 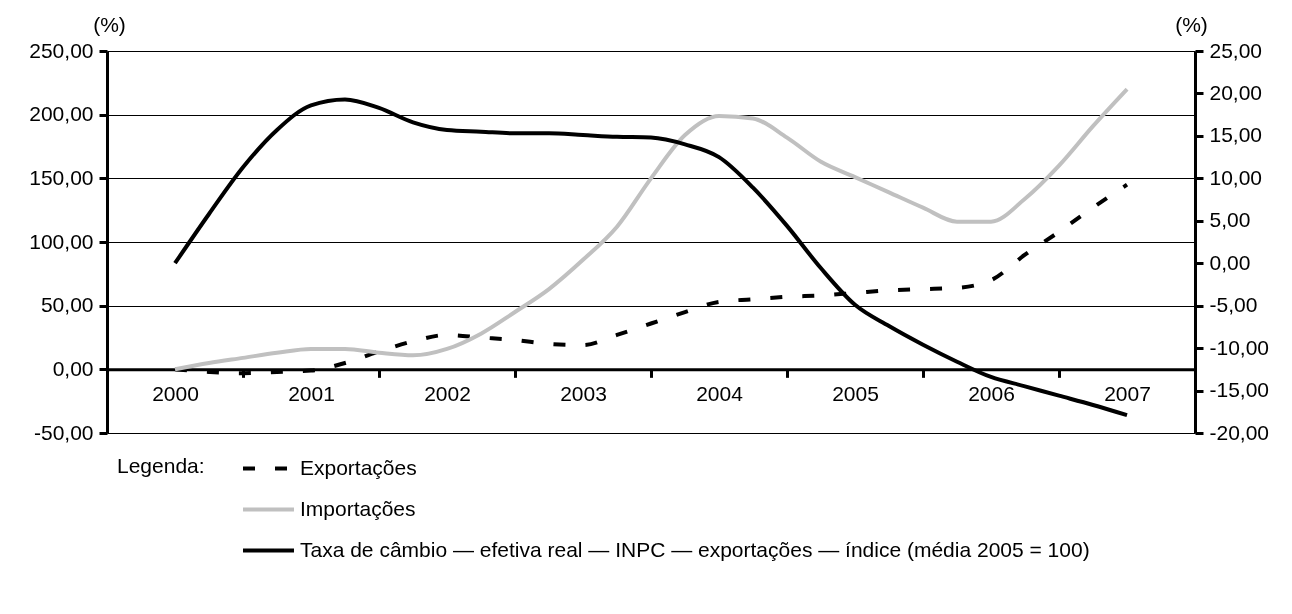 What do you see at coordinates (358, 467) in the screenshot?
I see `legend-label: Exportações` at bounding box center [358, 467].